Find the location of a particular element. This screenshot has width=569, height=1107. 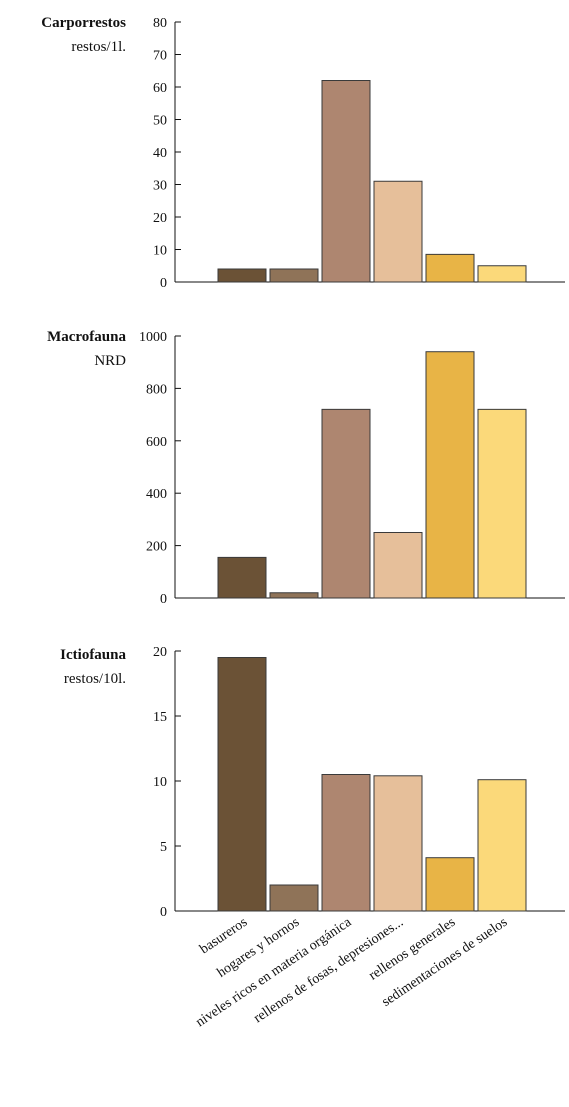

y-tick-label: 70 is located at coordinates (160, 56).